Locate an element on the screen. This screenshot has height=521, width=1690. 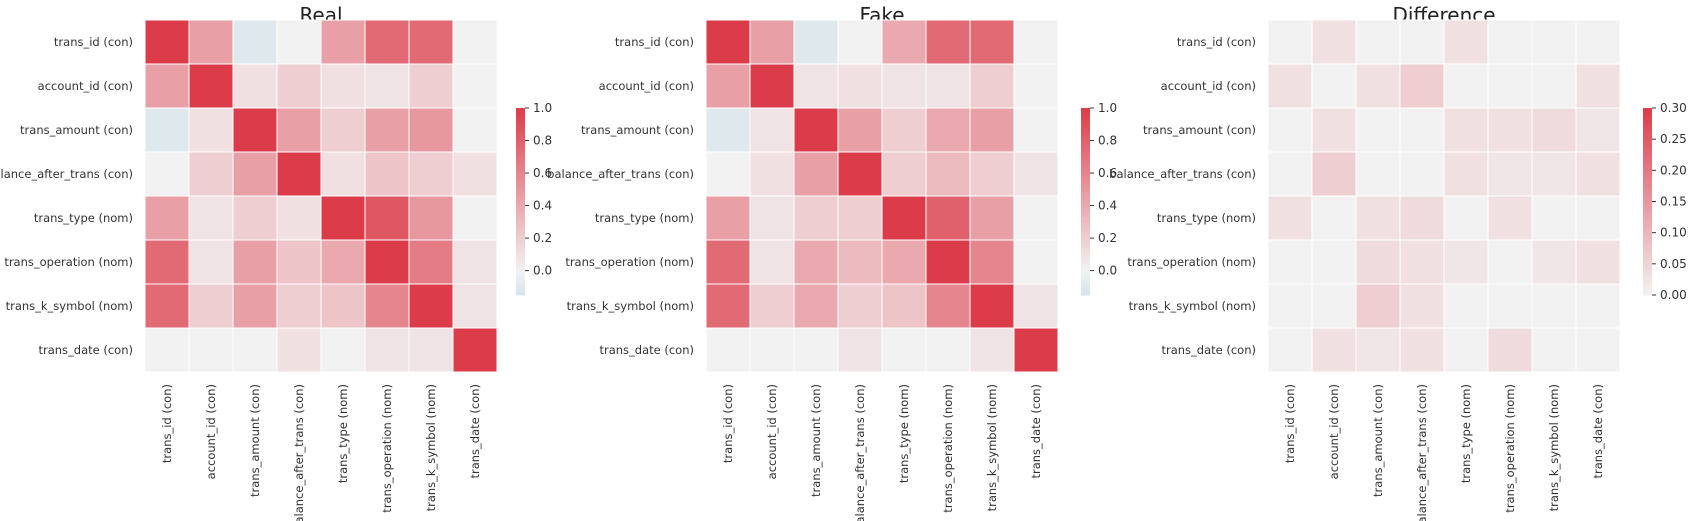
colorbar-tick-label: 0.05 is located at coordinates (1673, 264).